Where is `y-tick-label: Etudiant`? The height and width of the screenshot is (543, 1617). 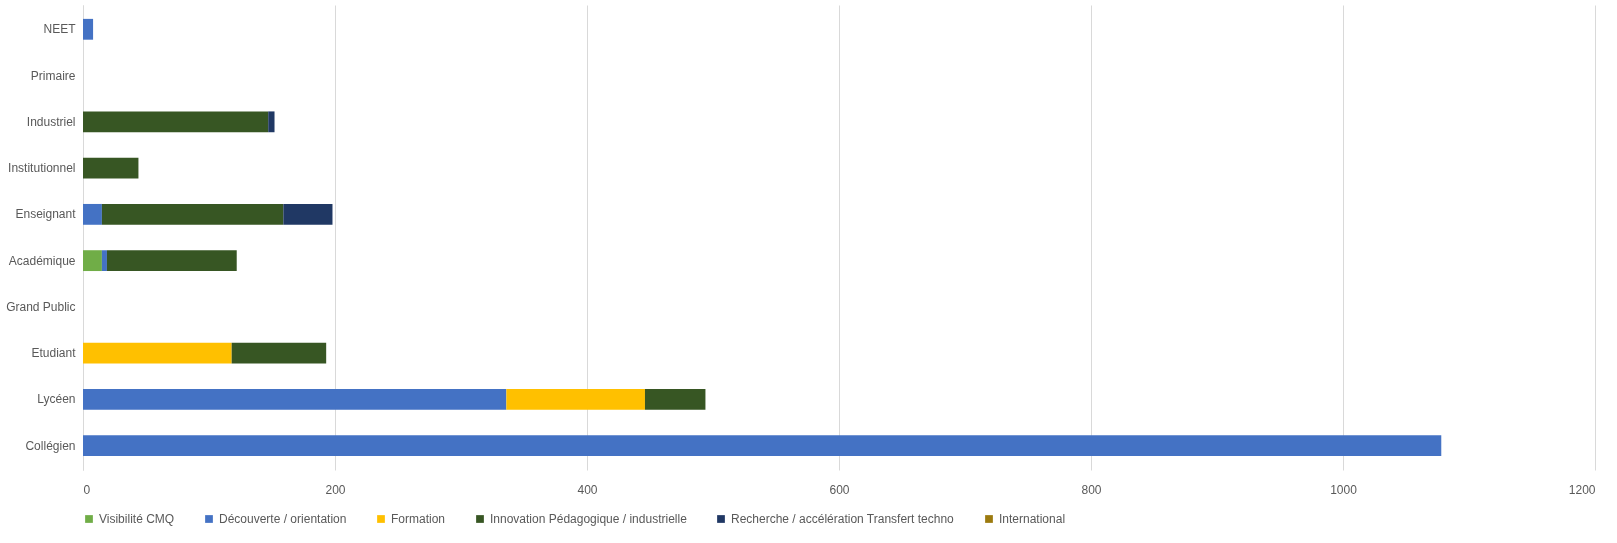 y-tick-label: Etudiant is located at coordinates (54, 353).